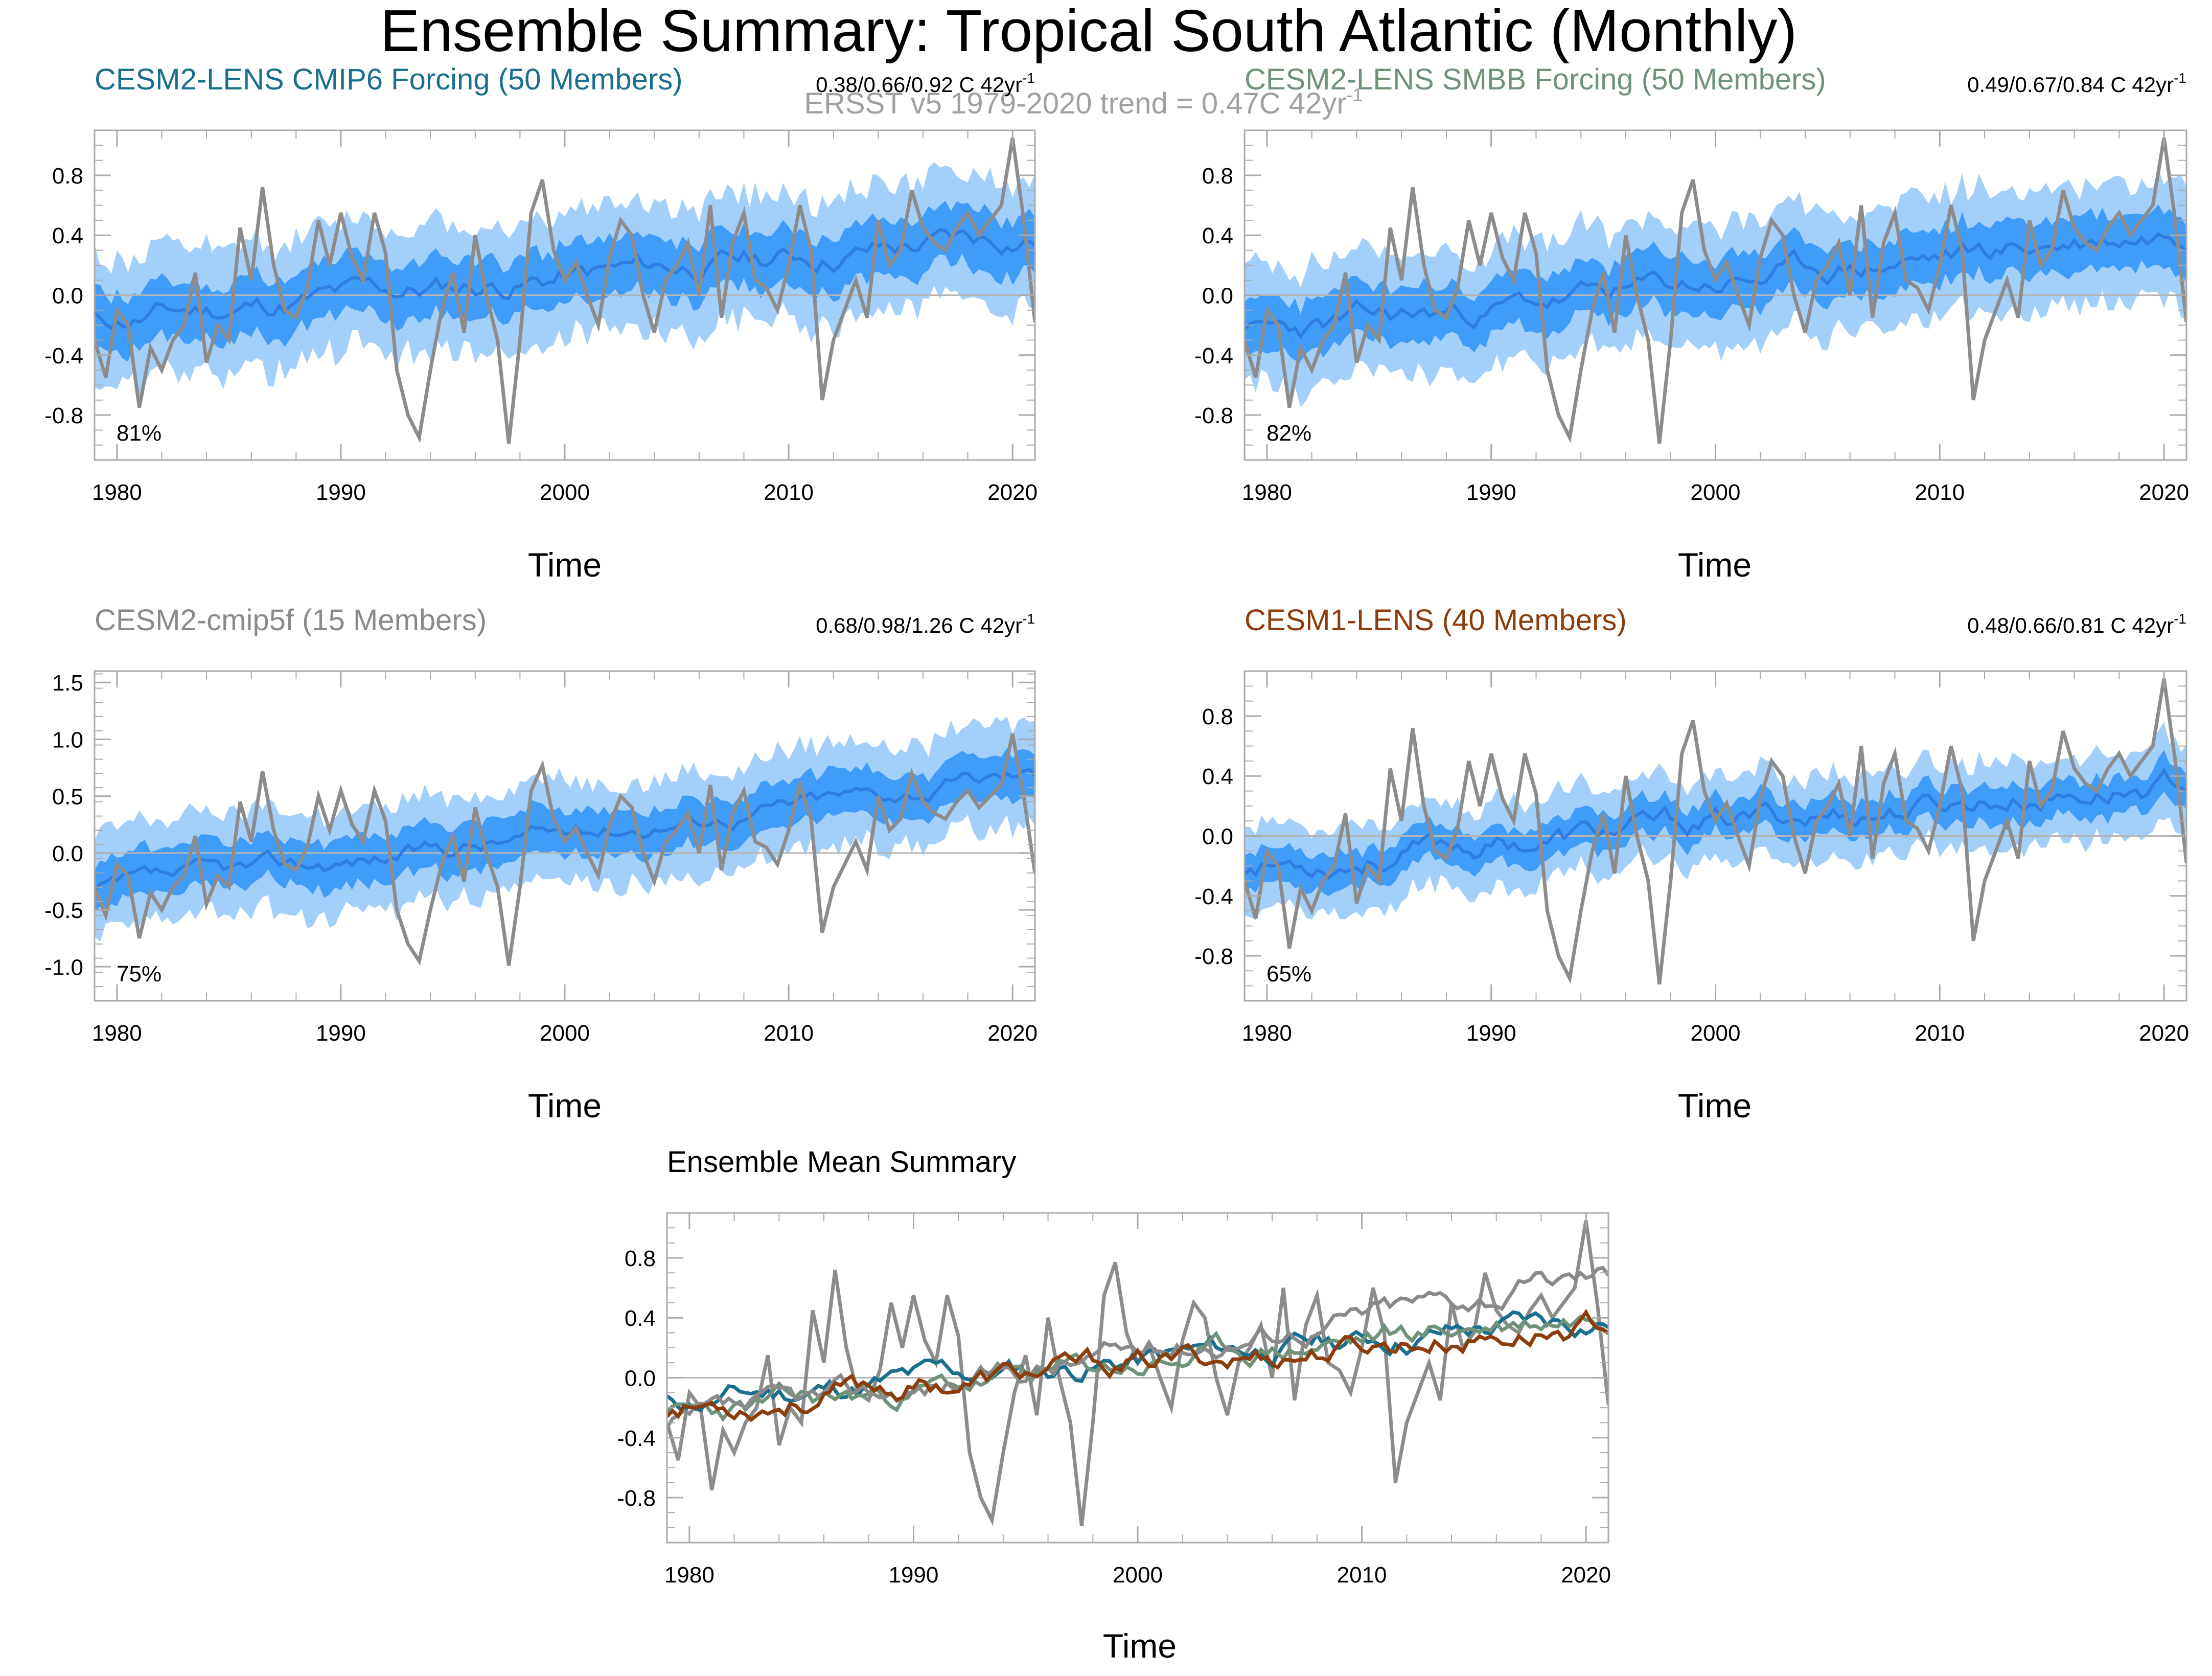  I want to click on panel-cesm1-xtick-label-2: 2000, so click(1716, 1033).